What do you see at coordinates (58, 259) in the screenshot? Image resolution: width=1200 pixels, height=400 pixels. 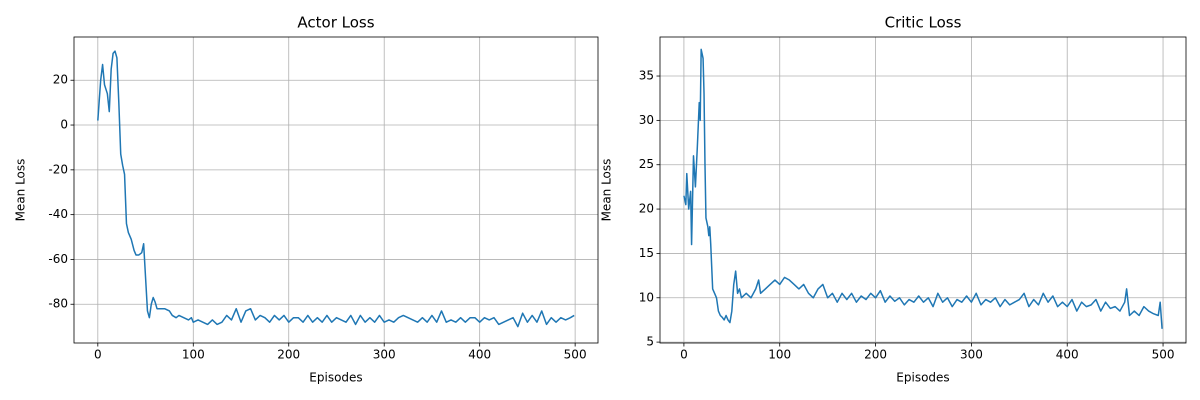 I see `y-tick-label: -60` at bounding box center [58, 259].